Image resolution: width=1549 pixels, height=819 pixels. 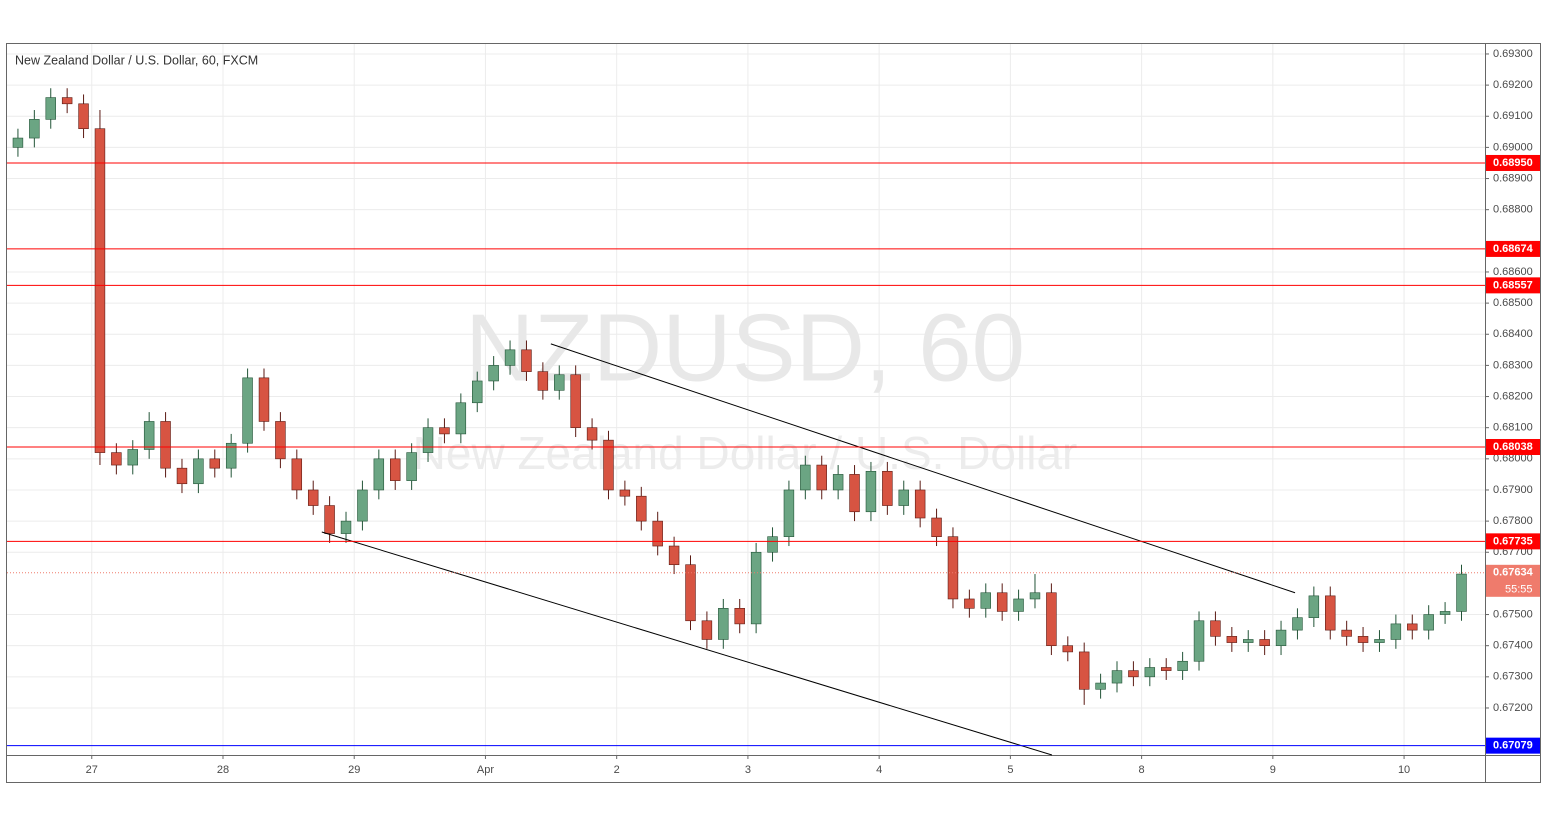 I want to click on y-tick-label: 0.67200, so click(x=1513, y=708).